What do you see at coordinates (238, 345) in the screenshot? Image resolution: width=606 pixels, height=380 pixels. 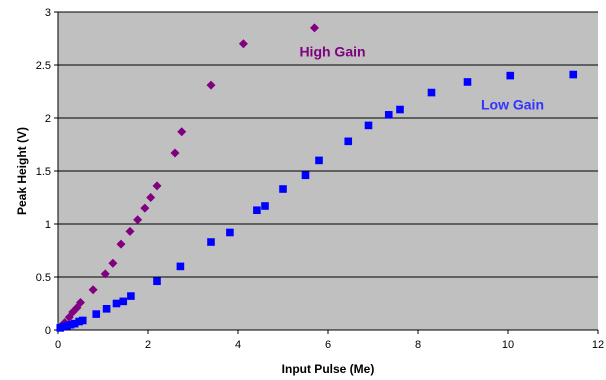 I see `x-tick-label-2: 4` at bounding box center [238, 345].